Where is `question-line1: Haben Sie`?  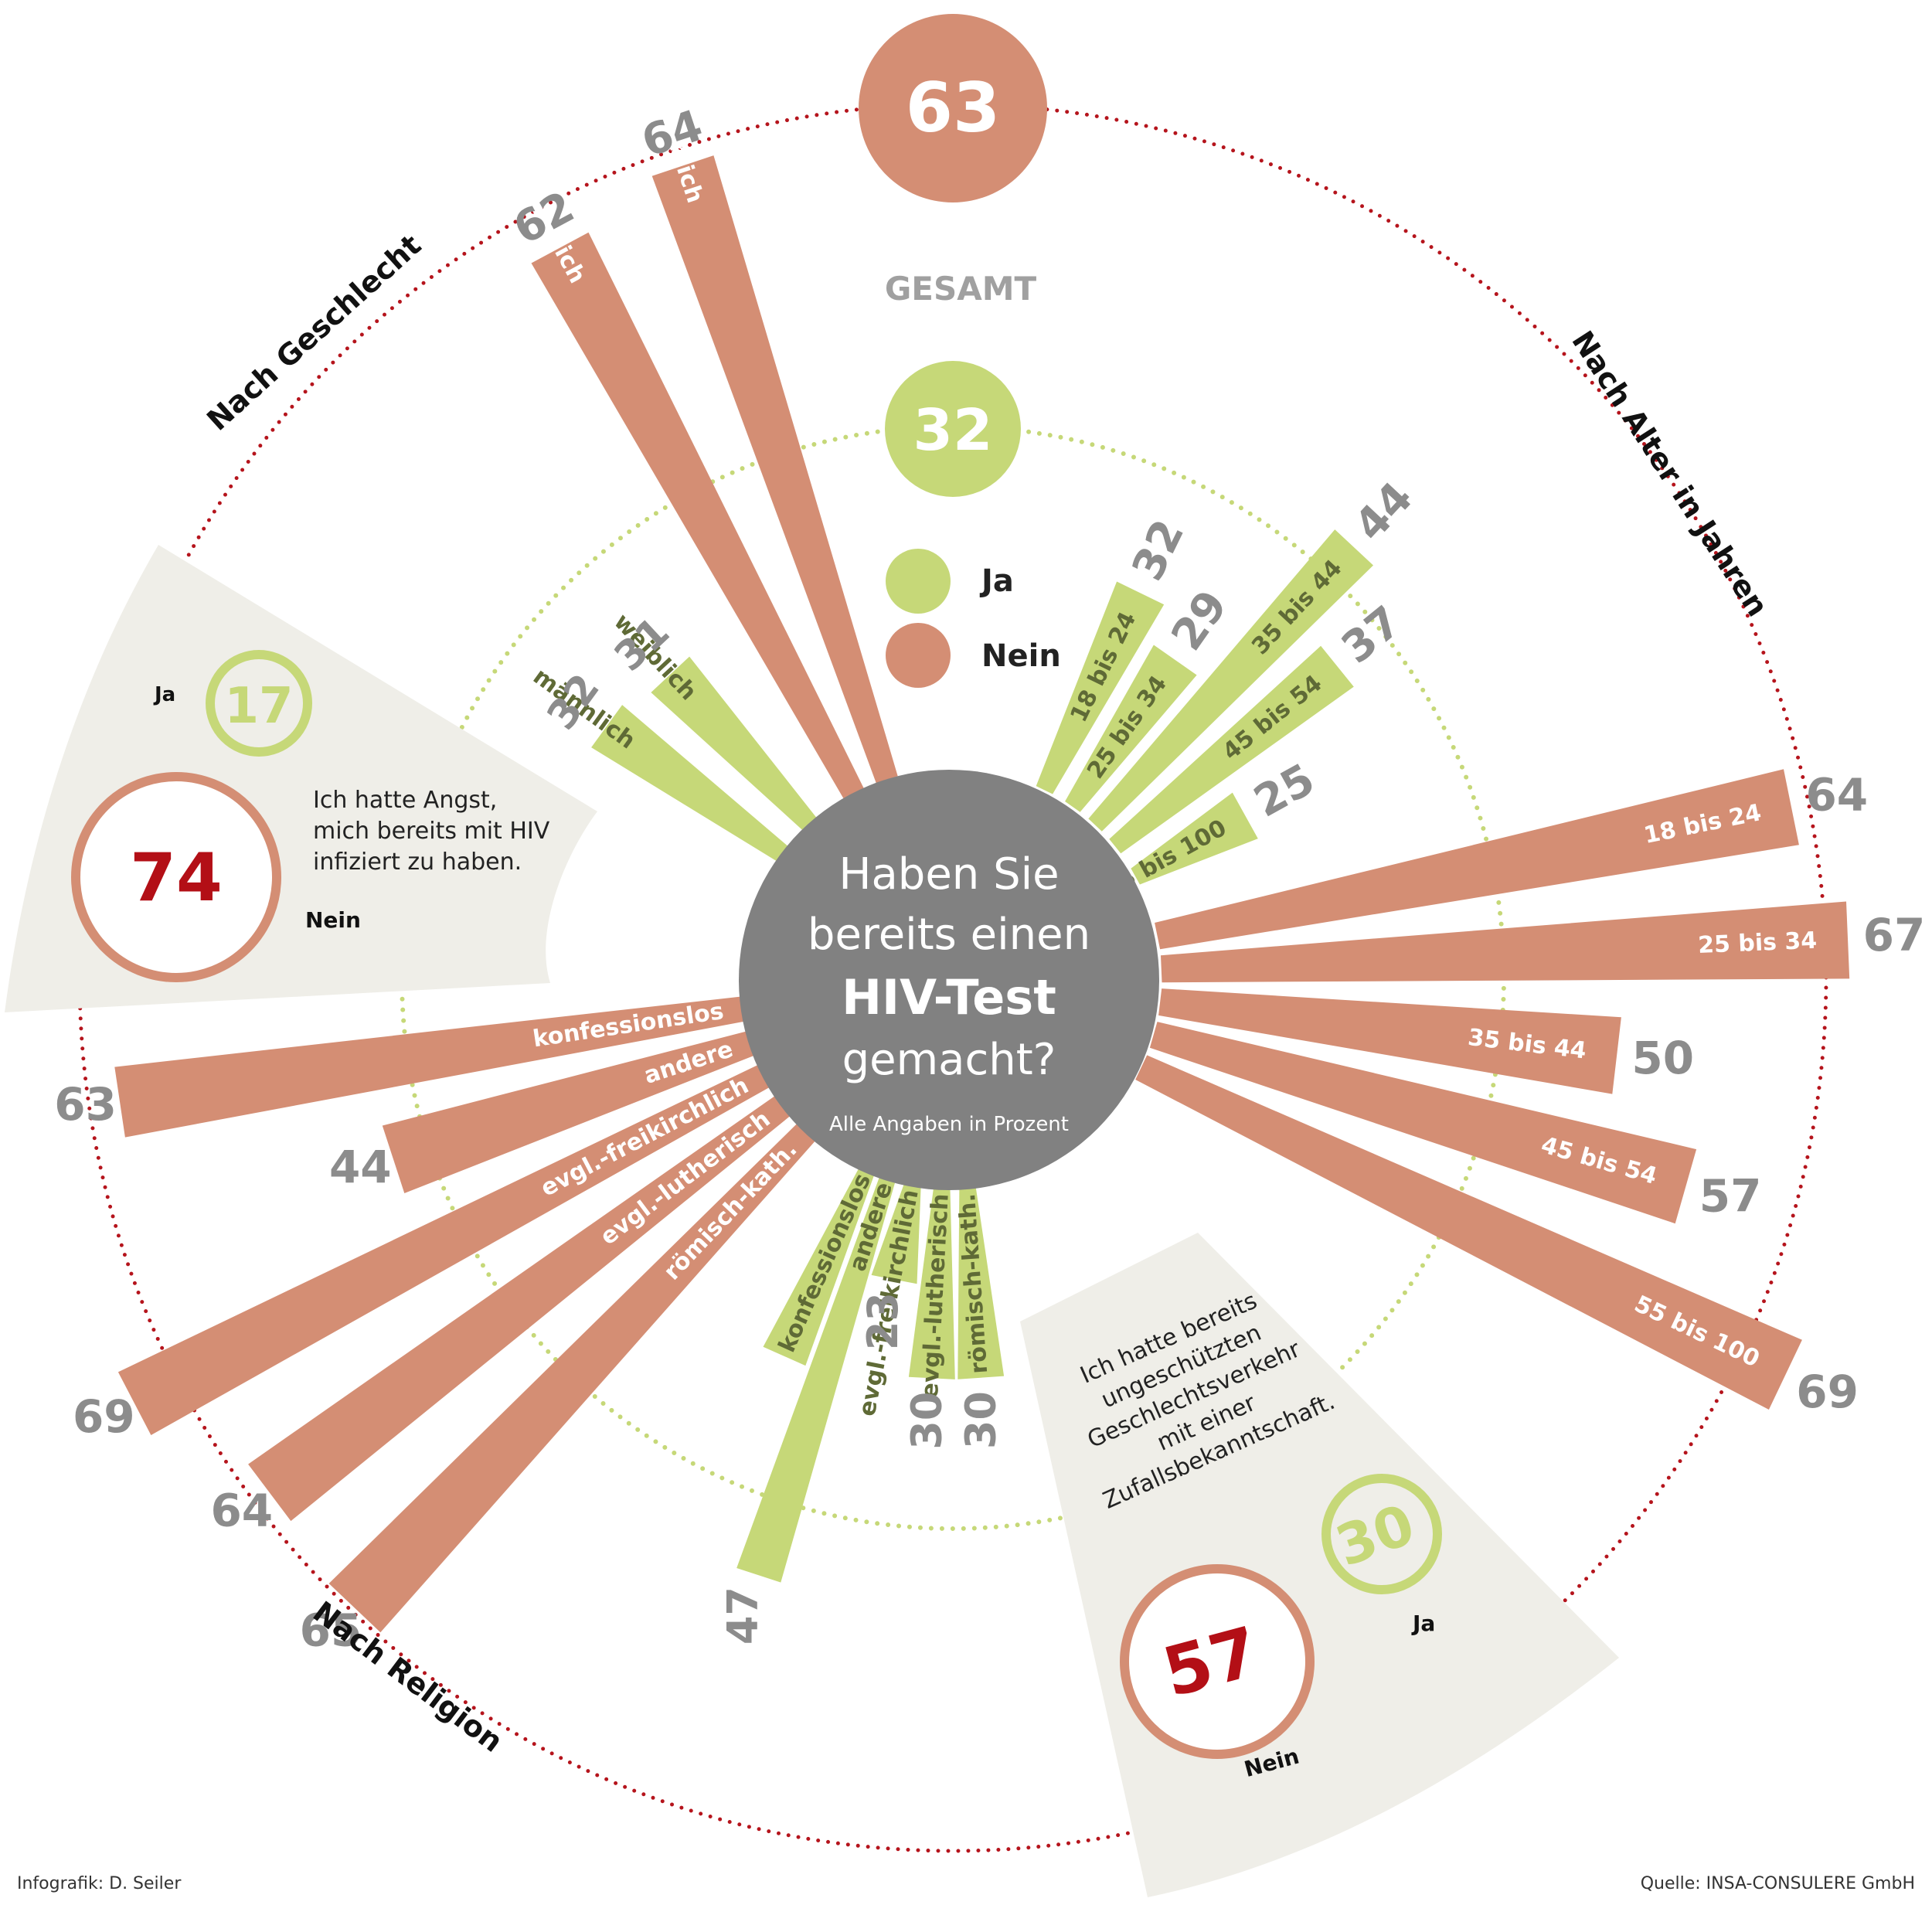
question-line1: Haben Sie is located at coordinates (949, 874).